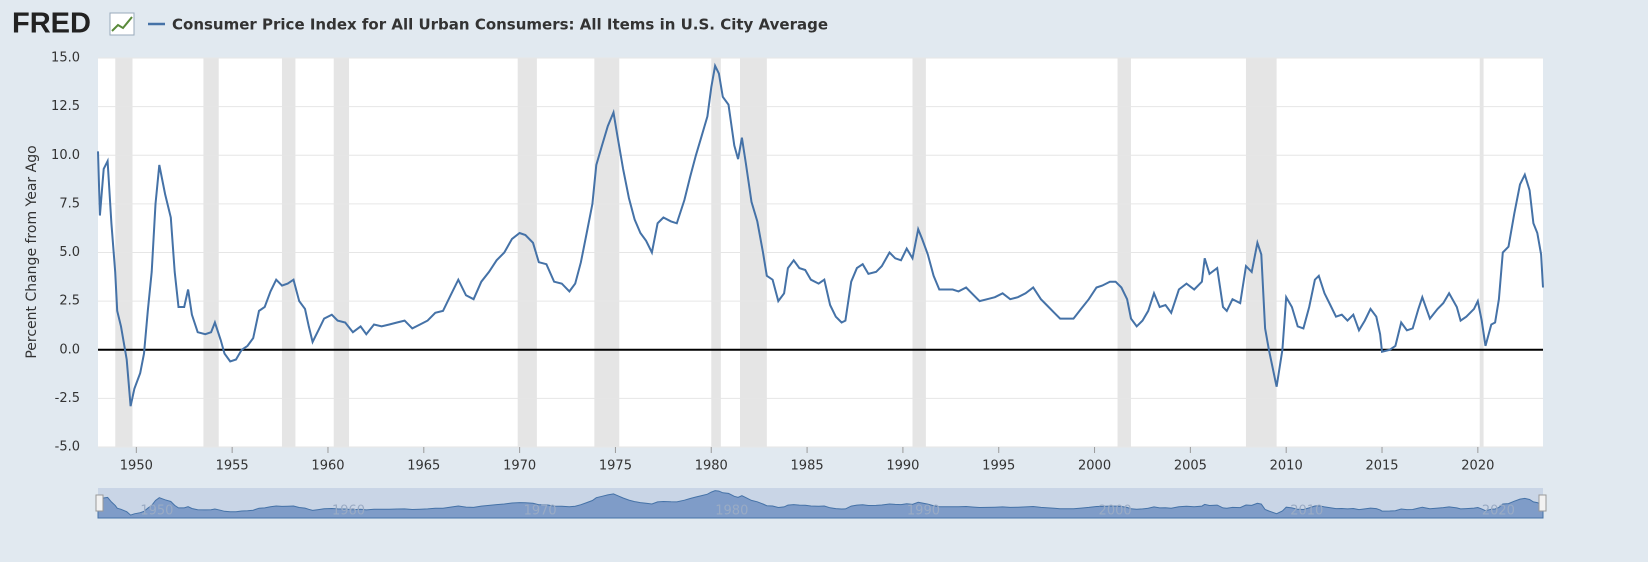 This screenshot has height=562, width=1648. I want to click on logo-icon-line, so click(122, 24).